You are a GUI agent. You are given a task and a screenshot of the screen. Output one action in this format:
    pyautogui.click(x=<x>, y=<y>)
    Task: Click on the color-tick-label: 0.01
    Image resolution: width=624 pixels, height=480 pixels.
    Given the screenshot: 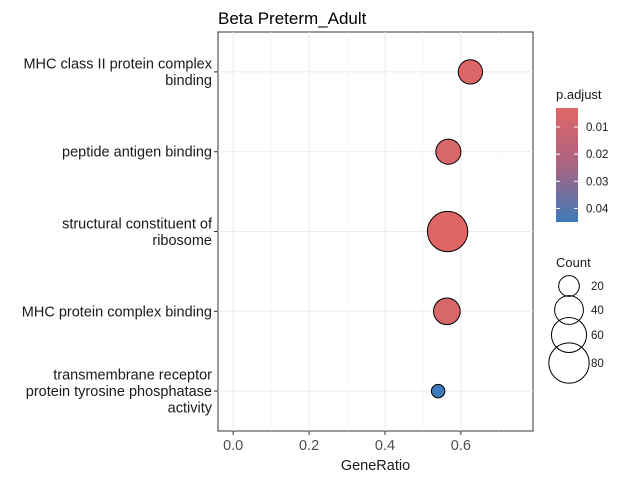 What is the action you would take?
    pyautogui.click(x=597, y=128)
    